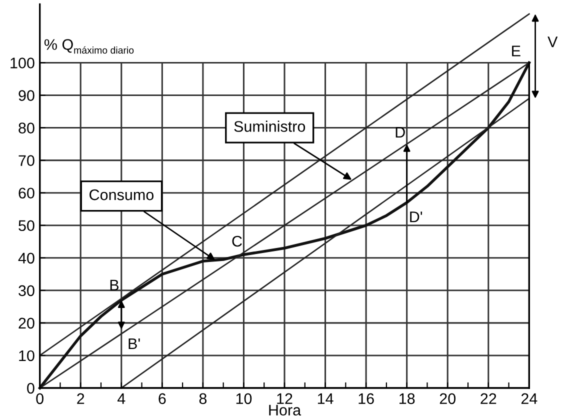 This screenshot has height=419, width=569. What do you see at coordinates (22, 63) in the screenshot?
I see `y-tick-label: 100` at bounding box center [22, 63].